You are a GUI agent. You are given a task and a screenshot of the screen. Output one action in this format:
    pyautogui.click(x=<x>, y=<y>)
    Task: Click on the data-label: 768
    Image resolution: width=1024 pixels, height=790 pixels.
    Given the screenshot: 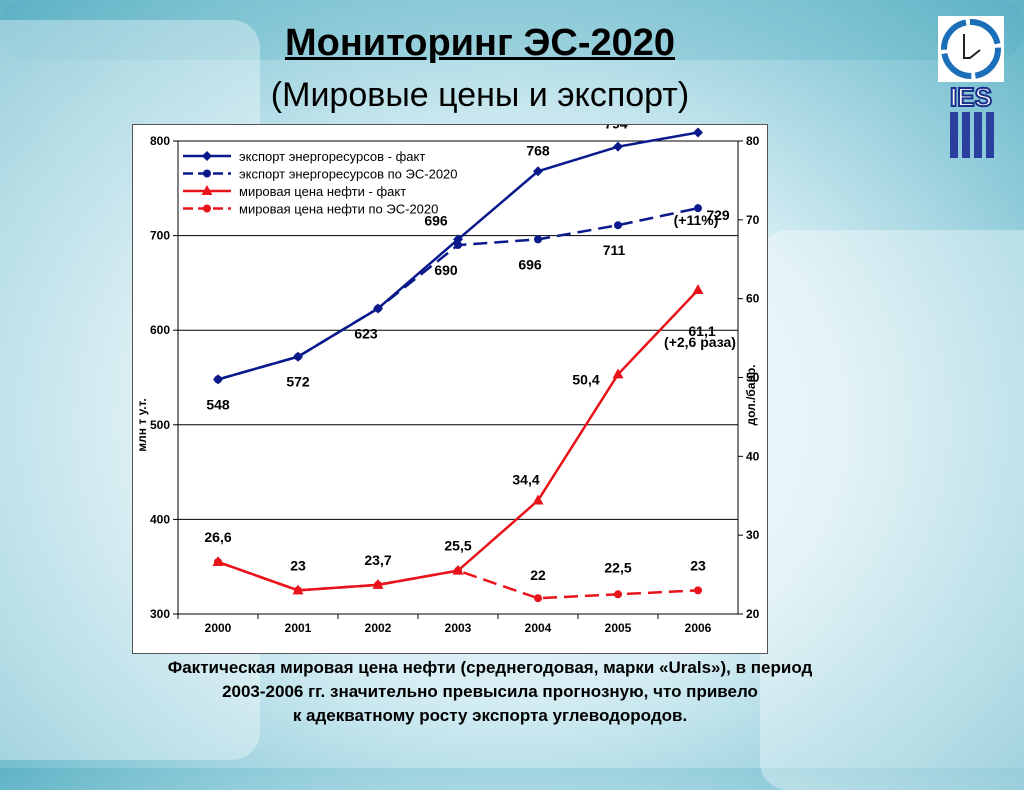 What is the action you would take?
    pyautogui.click(x=538, y=150)
    